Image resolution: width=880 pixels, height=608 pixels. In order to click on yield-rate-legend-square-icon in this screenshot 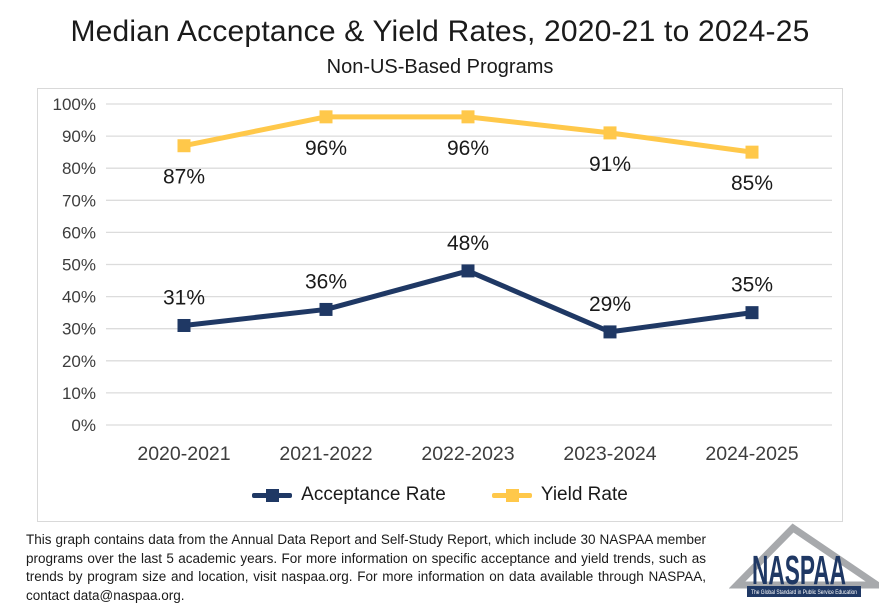, I will do `click(512, 495)`.